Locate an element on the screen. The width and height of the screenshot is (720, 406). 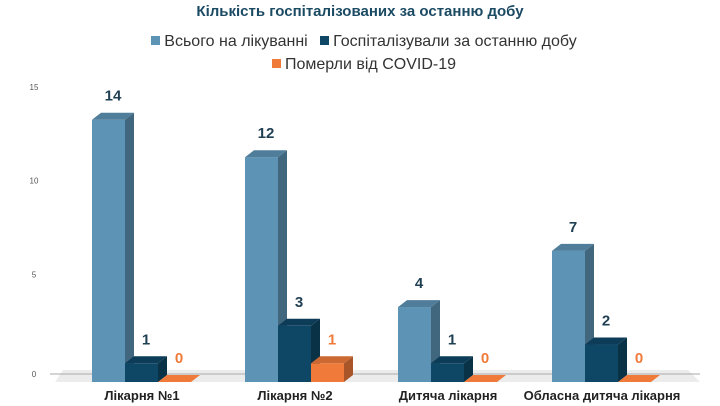
y-tick-label: 15 is located at coordinates (34, 87).